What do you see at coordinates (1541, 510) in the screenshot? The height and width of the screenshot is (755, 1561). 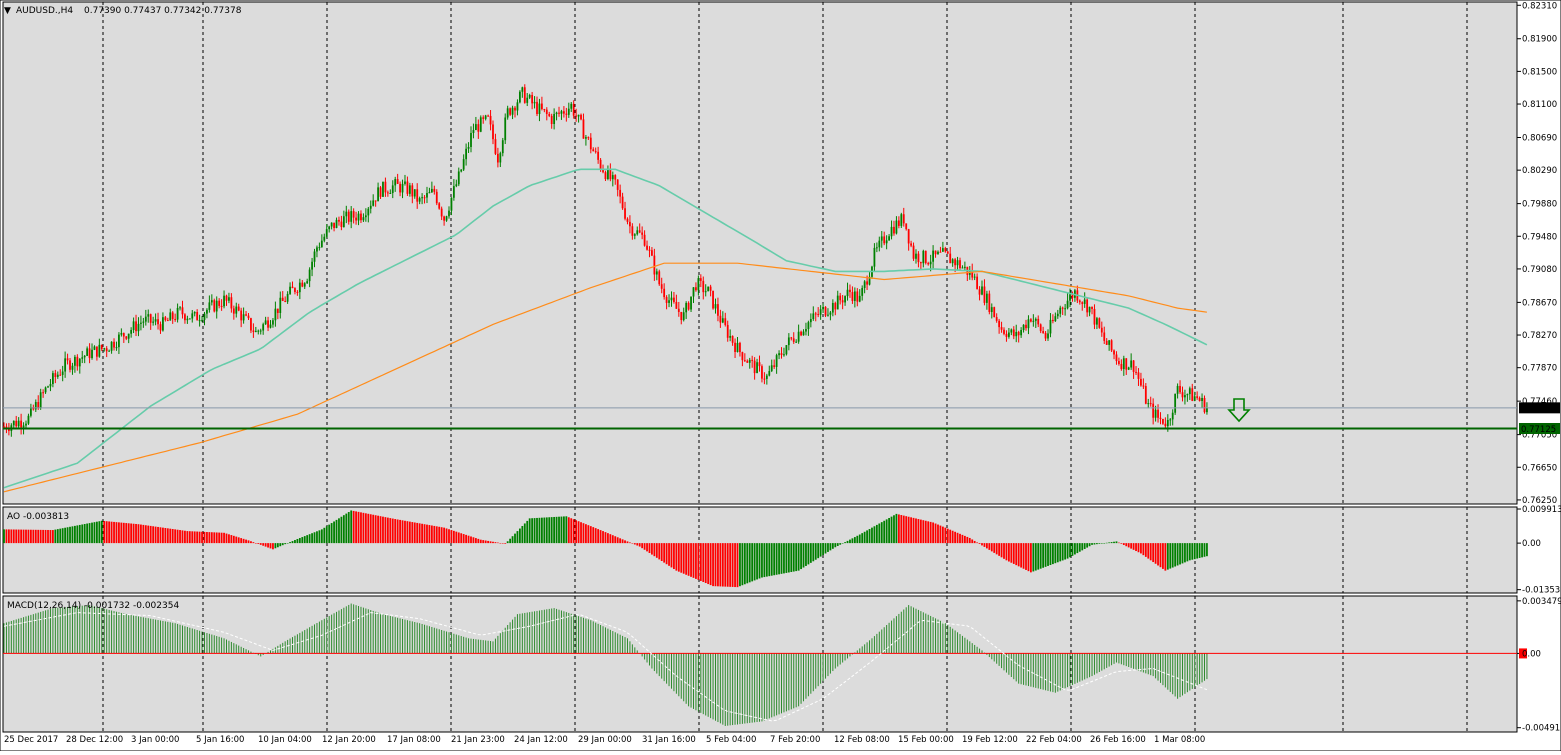 I see `ao-axis-label: 0.009913` at bounding box center [1541, 510].